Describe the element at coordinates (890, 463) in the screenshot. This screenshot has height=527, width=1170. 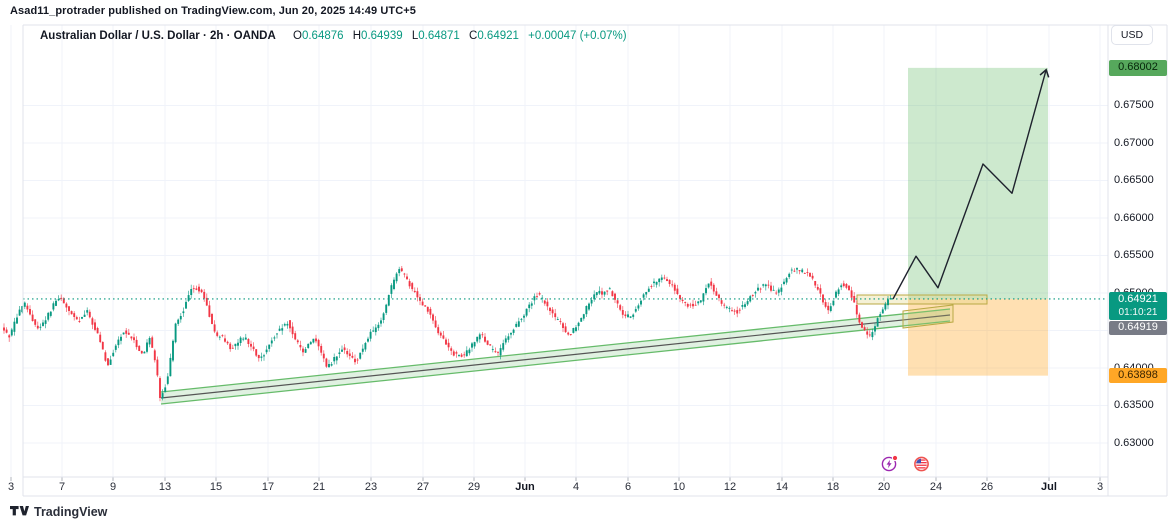
I see `lightning-event-icon` at that location.